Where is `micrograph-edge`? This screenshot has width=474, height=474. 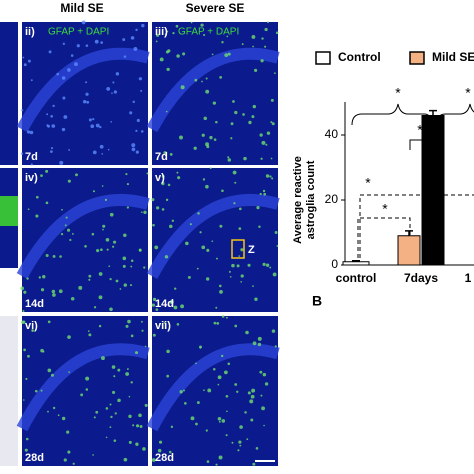 micrograph-edge is located at coordinates (9, 391).